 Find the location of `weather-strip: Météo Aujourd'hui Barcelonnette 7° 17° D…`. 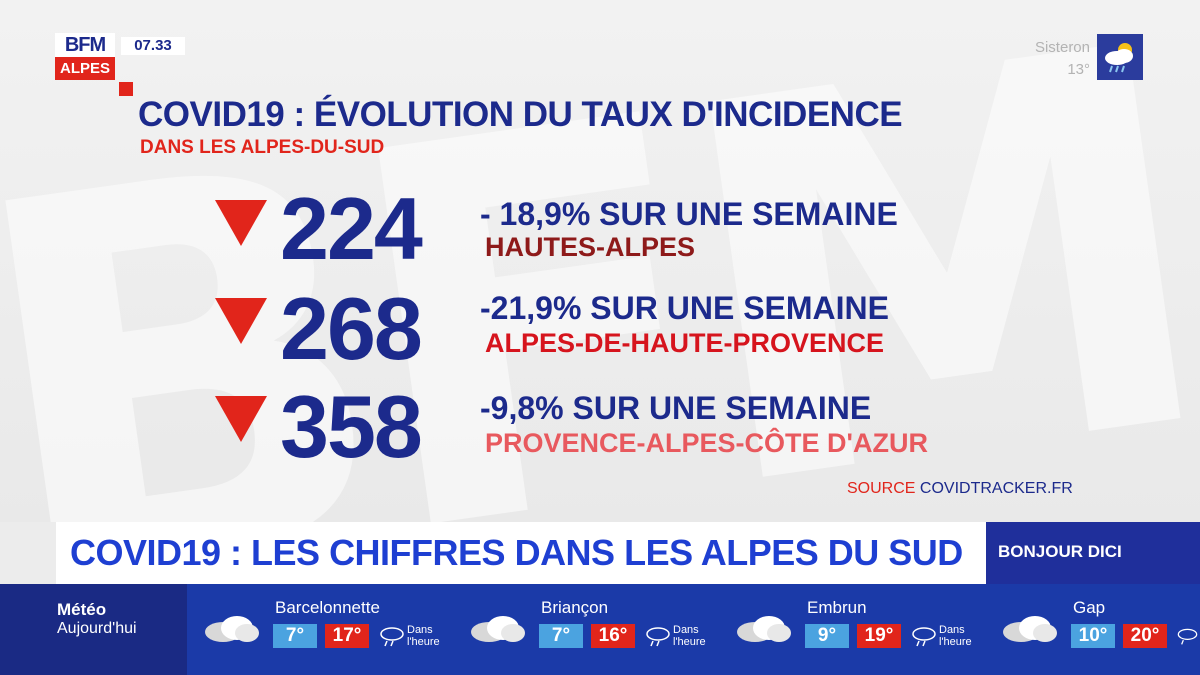

weather-strip: Météo Aujourd'hui Barcelonnette 7° 17° D… is located at coordinates (600, 629).